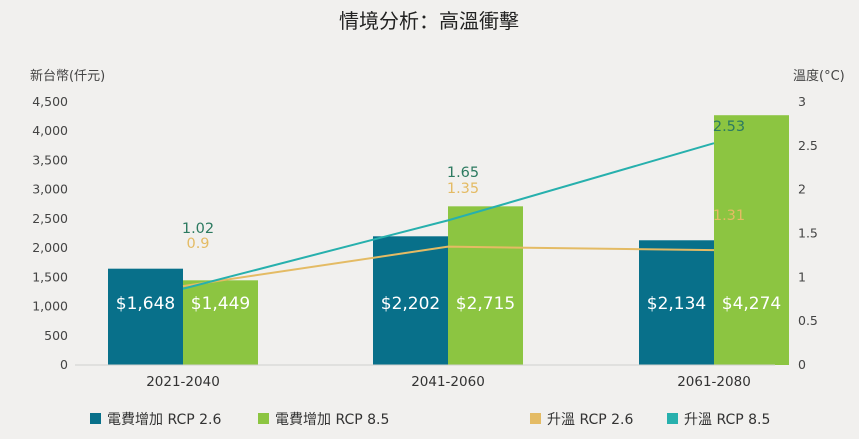  Describe the element at coordinates (50, 306) in the screenshot. I see `left-tick-label: 1,000` at that location.